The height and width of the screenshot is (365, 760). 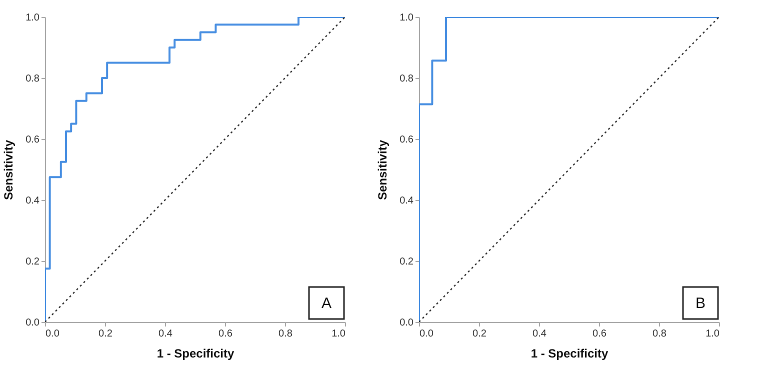 What do you see at coordinates (700, 303) in the screenshot?
I see `annotation: B` at bounding box center [700, 303].